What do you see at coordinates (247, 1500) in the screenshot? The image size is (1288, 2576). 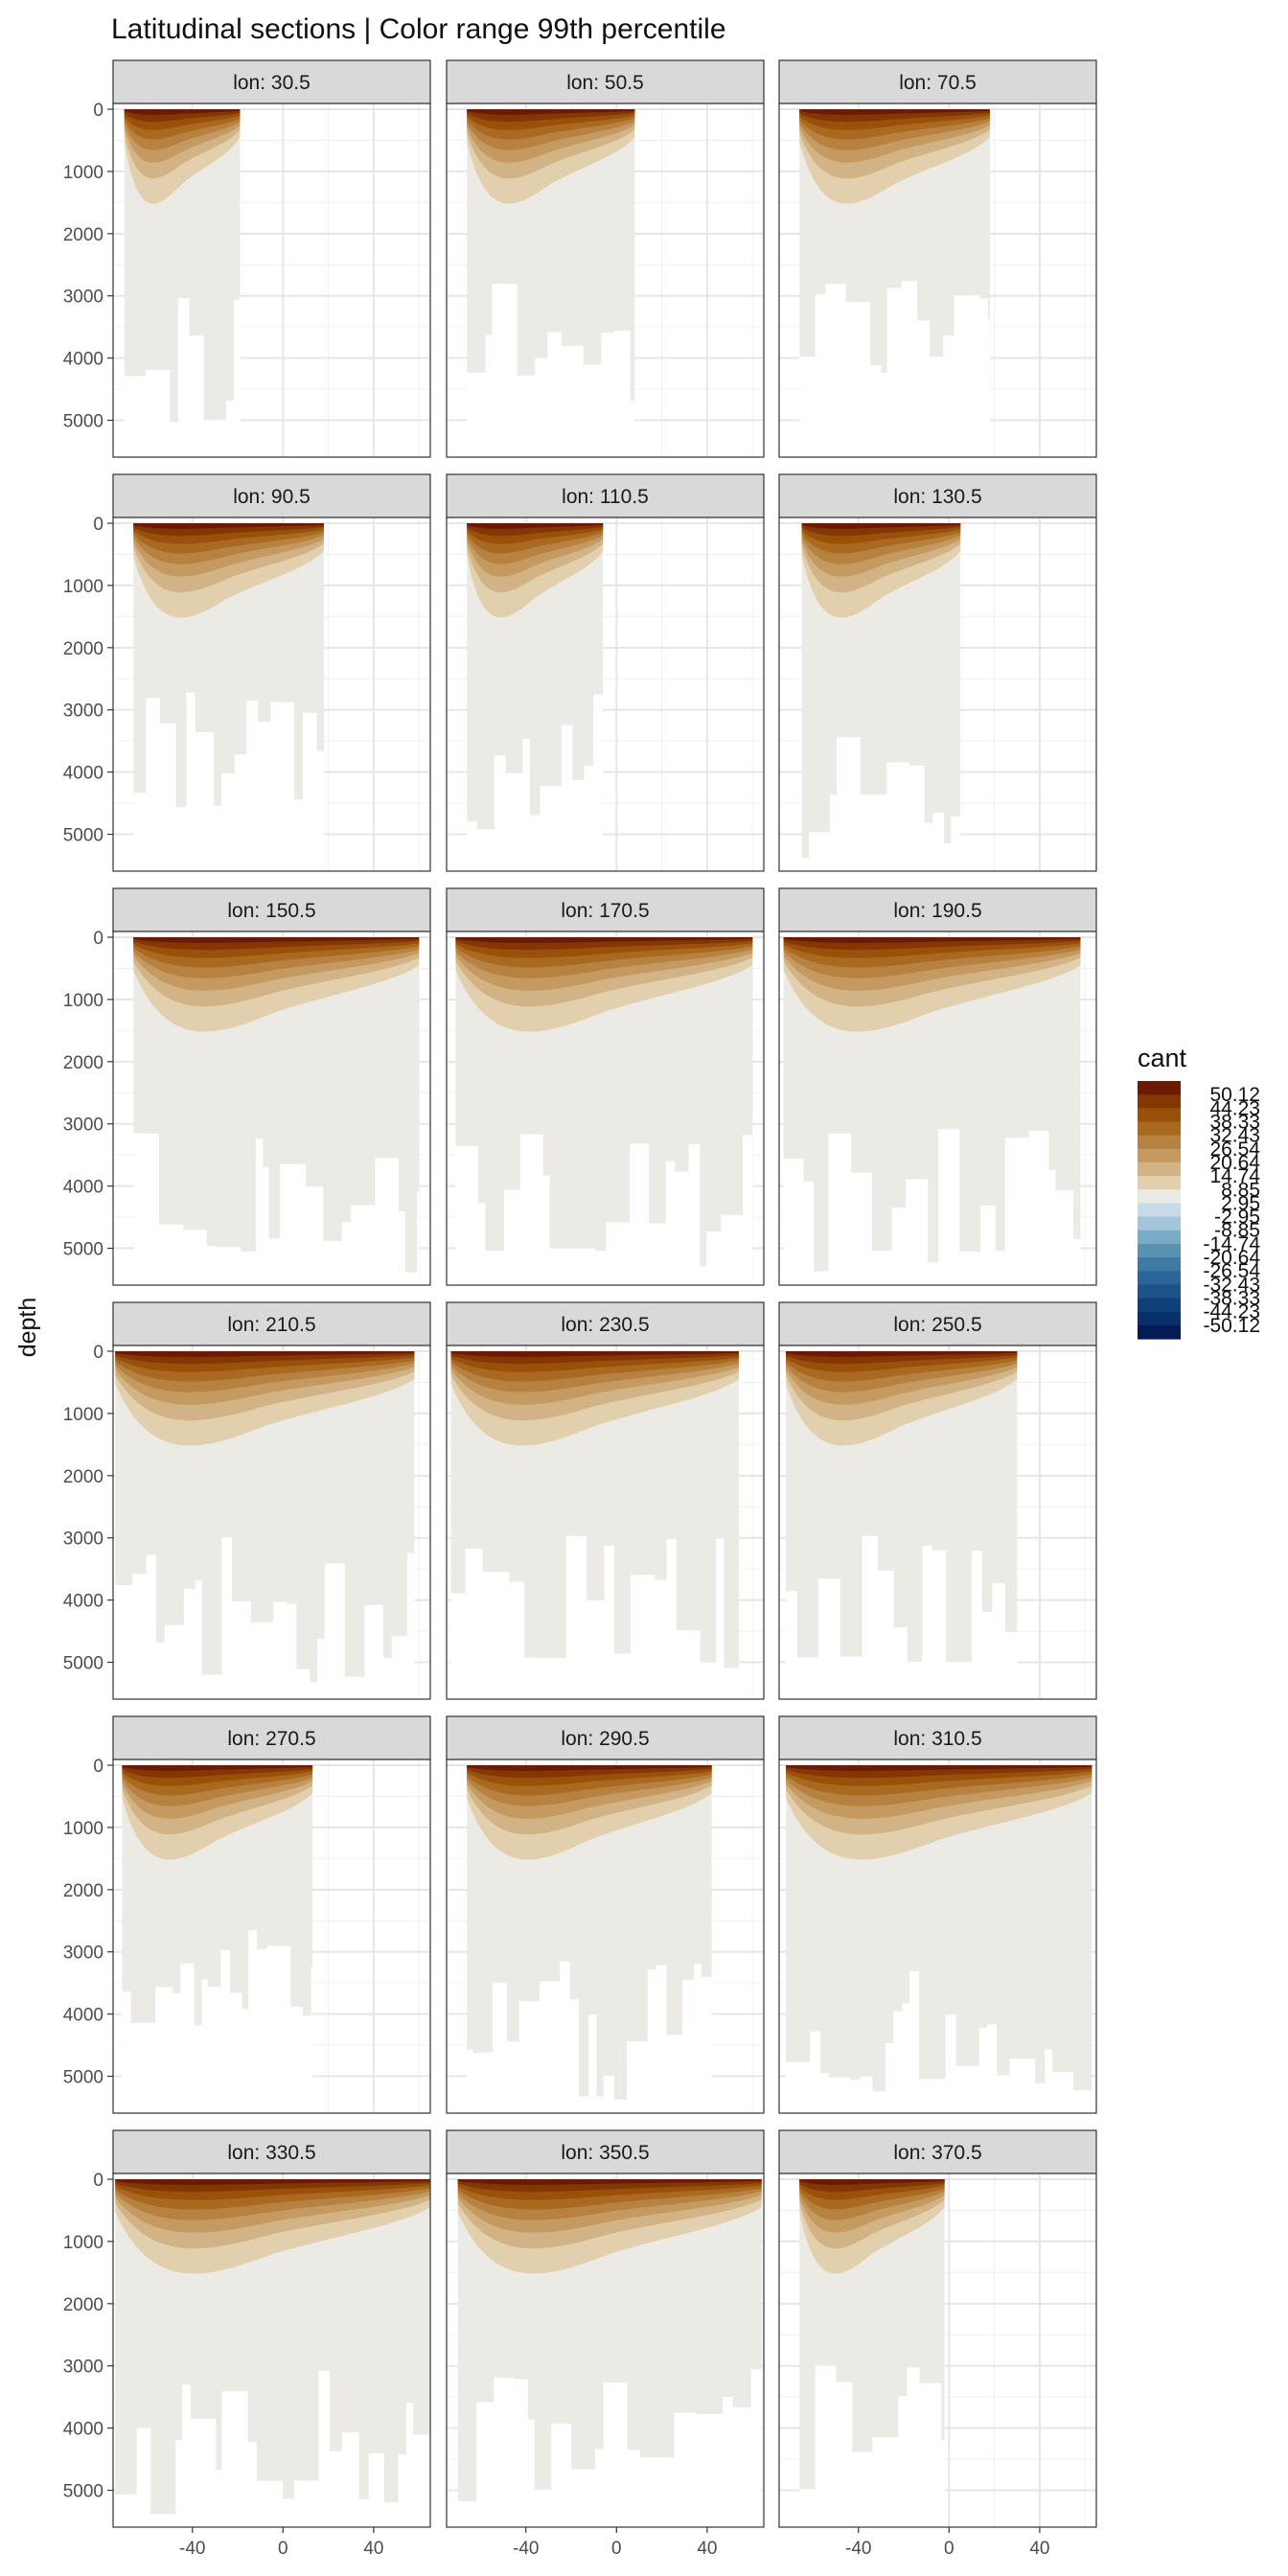 I see `facet-panel: lon: 210.5 0 1000 2000 3000 4000 5000` at bounding box center [247, 1500].